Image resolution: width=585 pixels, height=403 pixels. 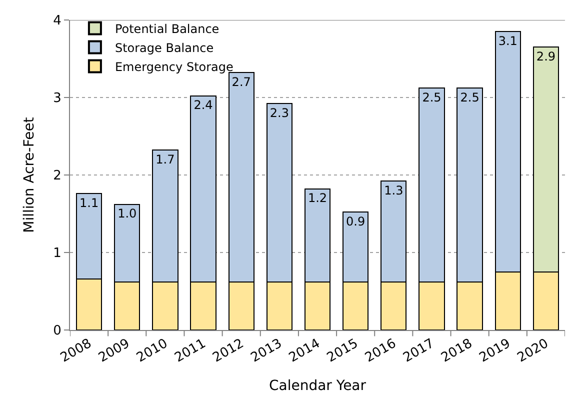 What do you see at coordinates (356, 221) in the screenshot?
I see `data-label: 0.9` at bounding box center [356, 221].